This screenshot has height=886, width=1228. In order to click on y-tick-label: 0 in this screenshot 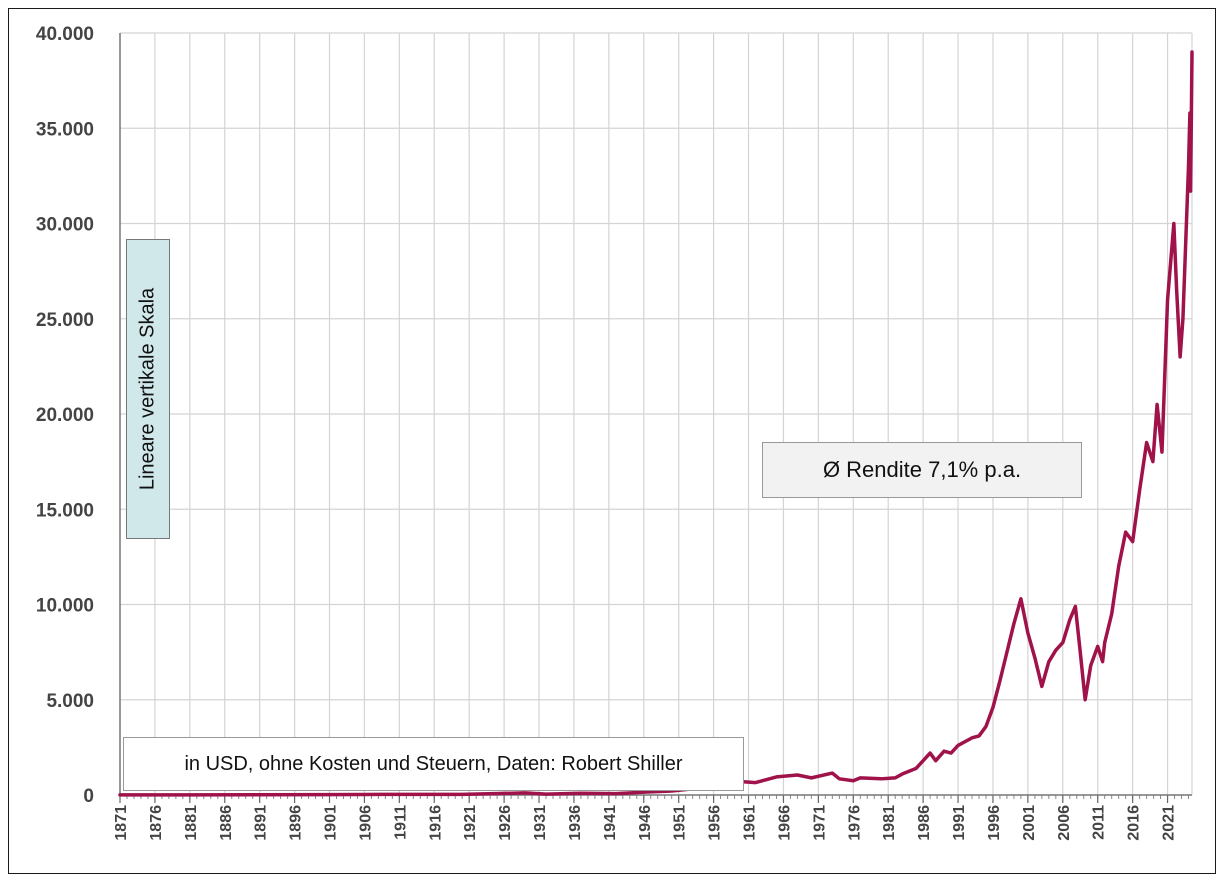, I will do `click(88, 796)`.